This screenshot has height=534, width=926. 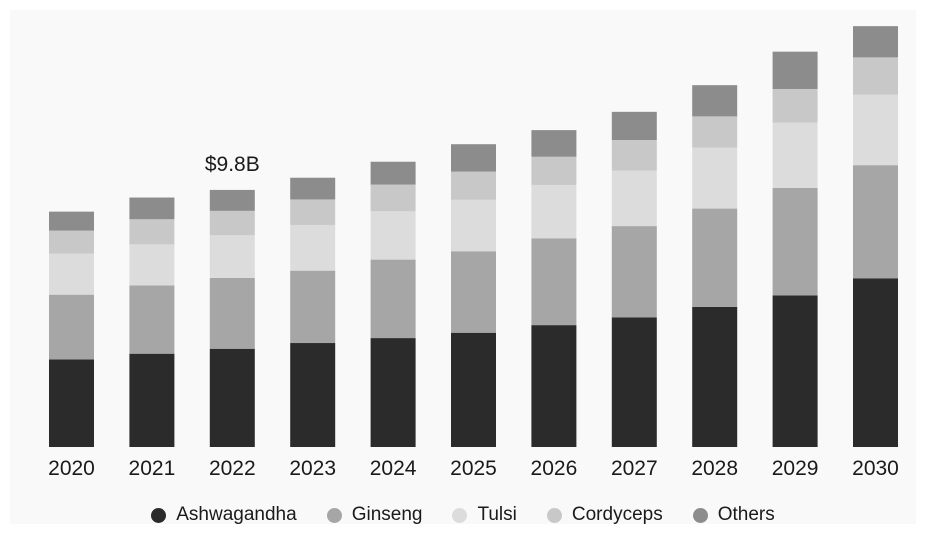 What do you see at coordinates (715, 132) in the screenshot?
I see `bar-segment-cordyceps-2028` at bounding box center [715, 132].